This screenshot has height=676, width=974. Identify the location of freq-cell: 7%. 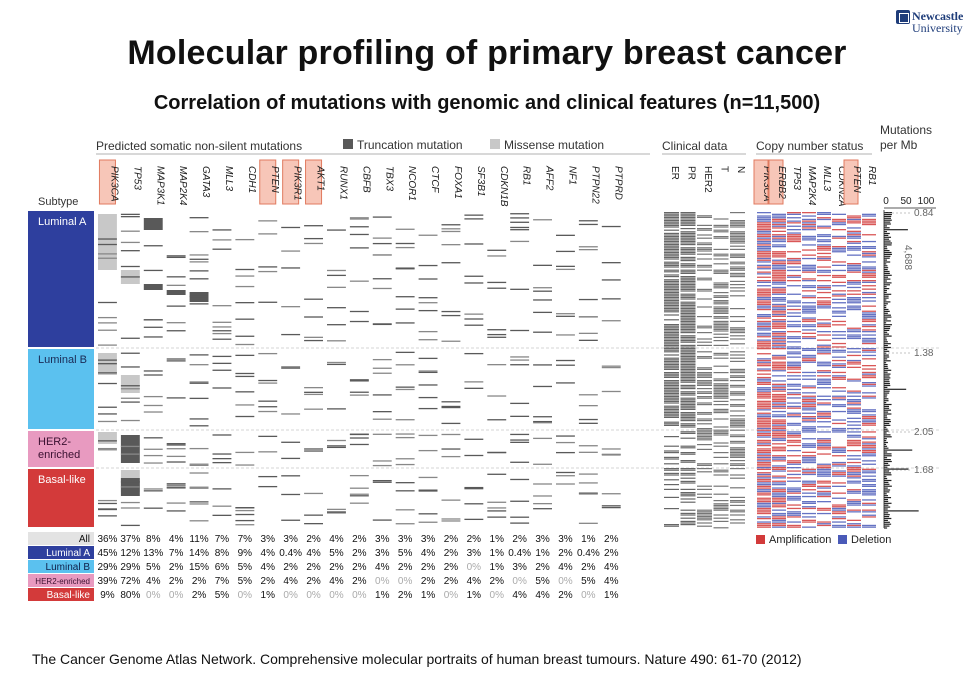
(222, 539).